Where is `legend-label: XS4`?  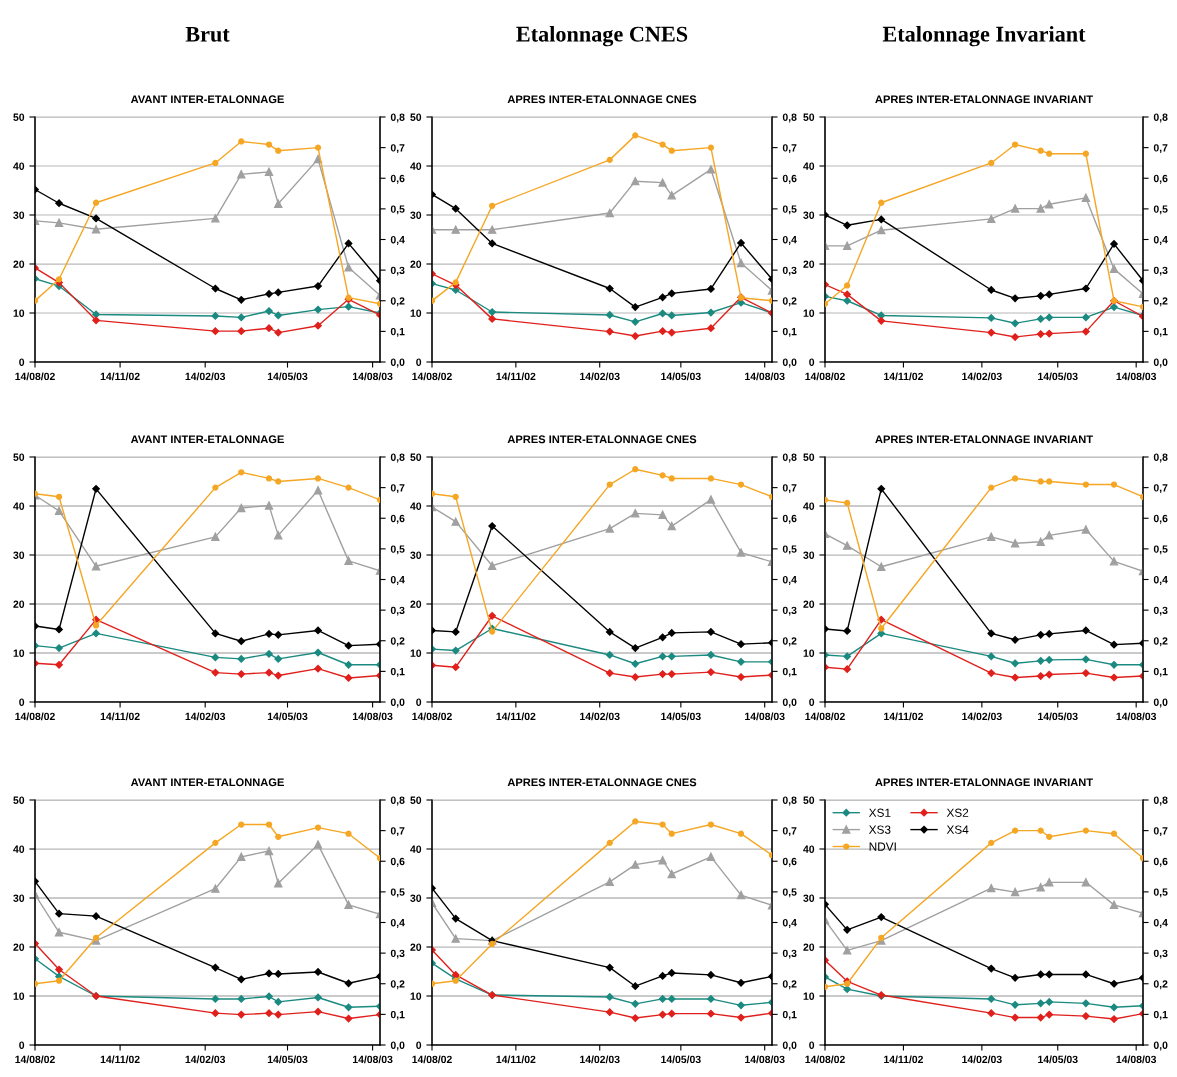 legend-label: XS4 is located at coordinates (957, 829).